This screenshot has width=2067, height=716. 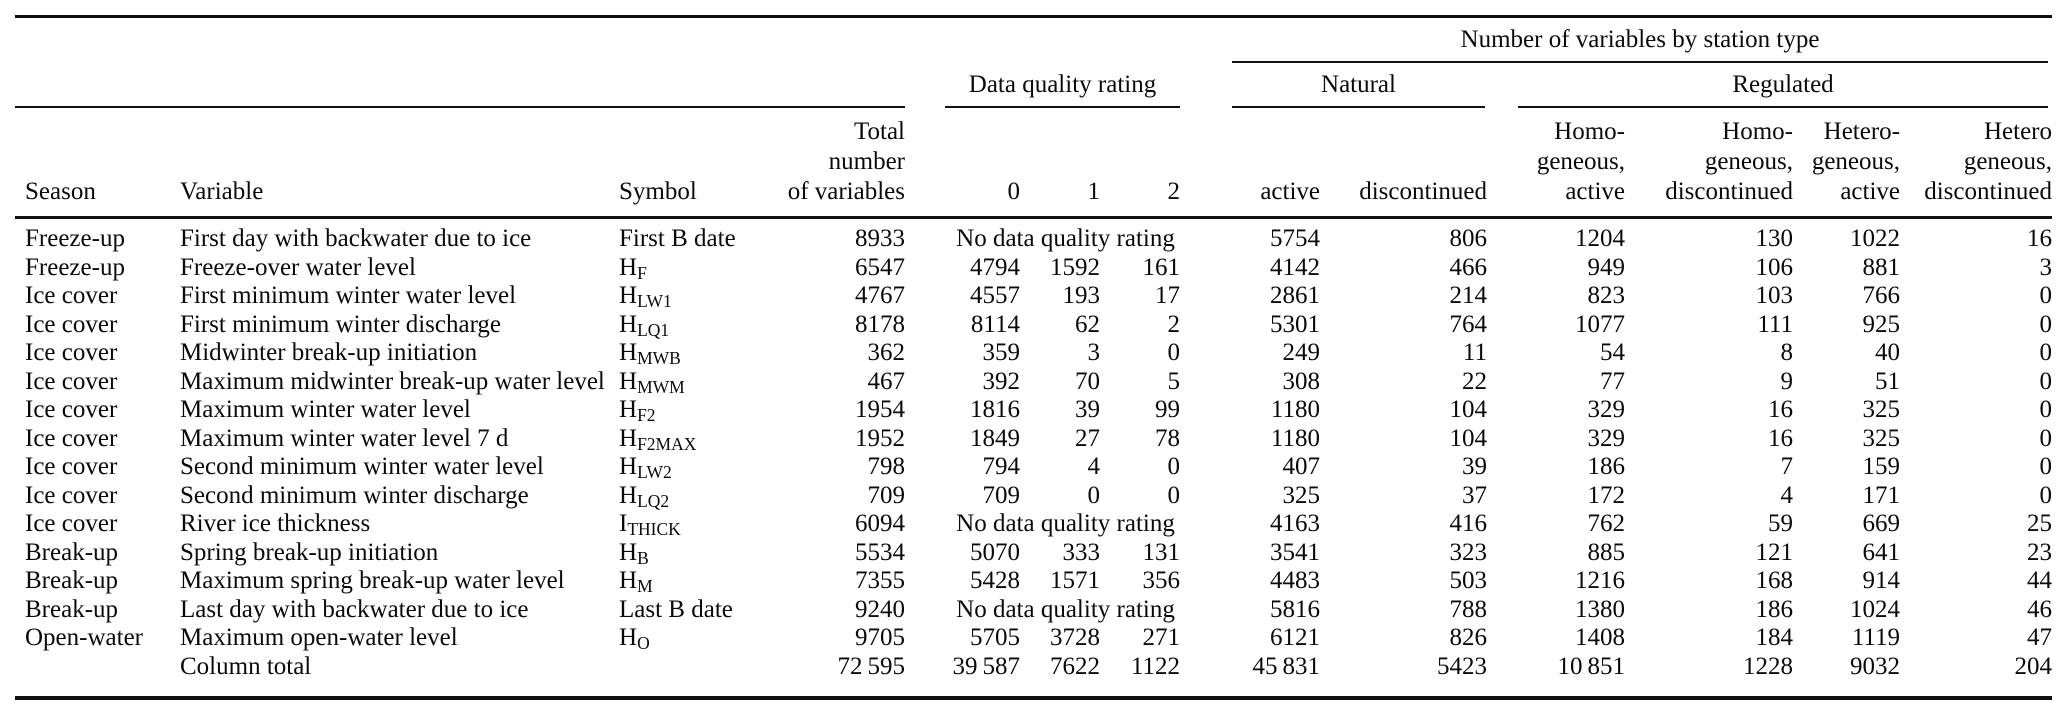 I want to click on cell-dq-1: 0, so click(x=1094, y=495).